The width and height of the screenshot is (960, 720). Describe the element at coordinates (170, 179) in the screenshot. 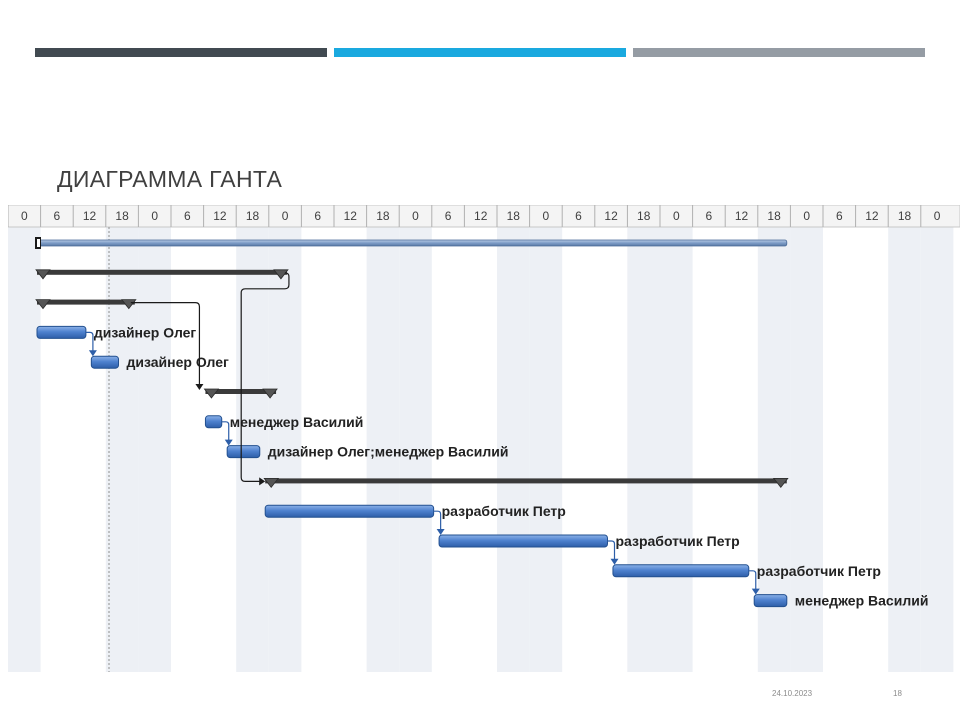

I see `slide-title: ДИАГРАММА ГАНТА` at that location.